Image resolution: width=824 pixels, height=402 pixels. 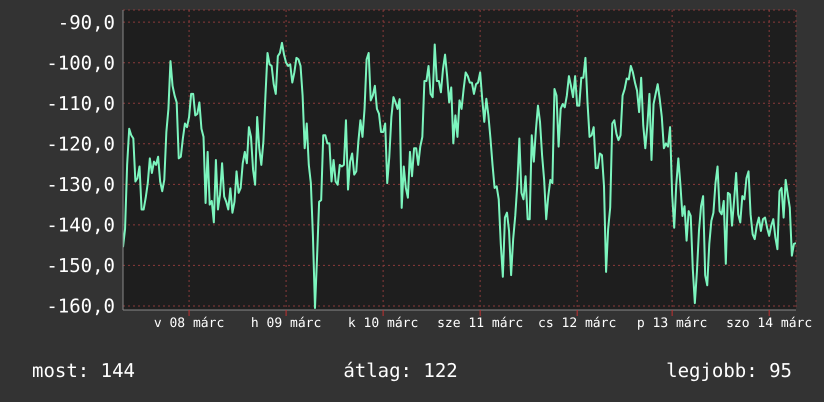 I want to click on text: átlag: 122, so click(x=400, y=371).